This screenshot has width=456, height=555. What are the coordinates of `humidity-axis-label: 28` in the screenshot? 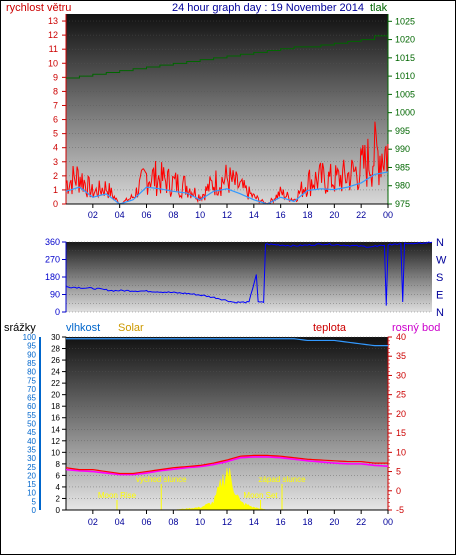 It's located at (55, 349).